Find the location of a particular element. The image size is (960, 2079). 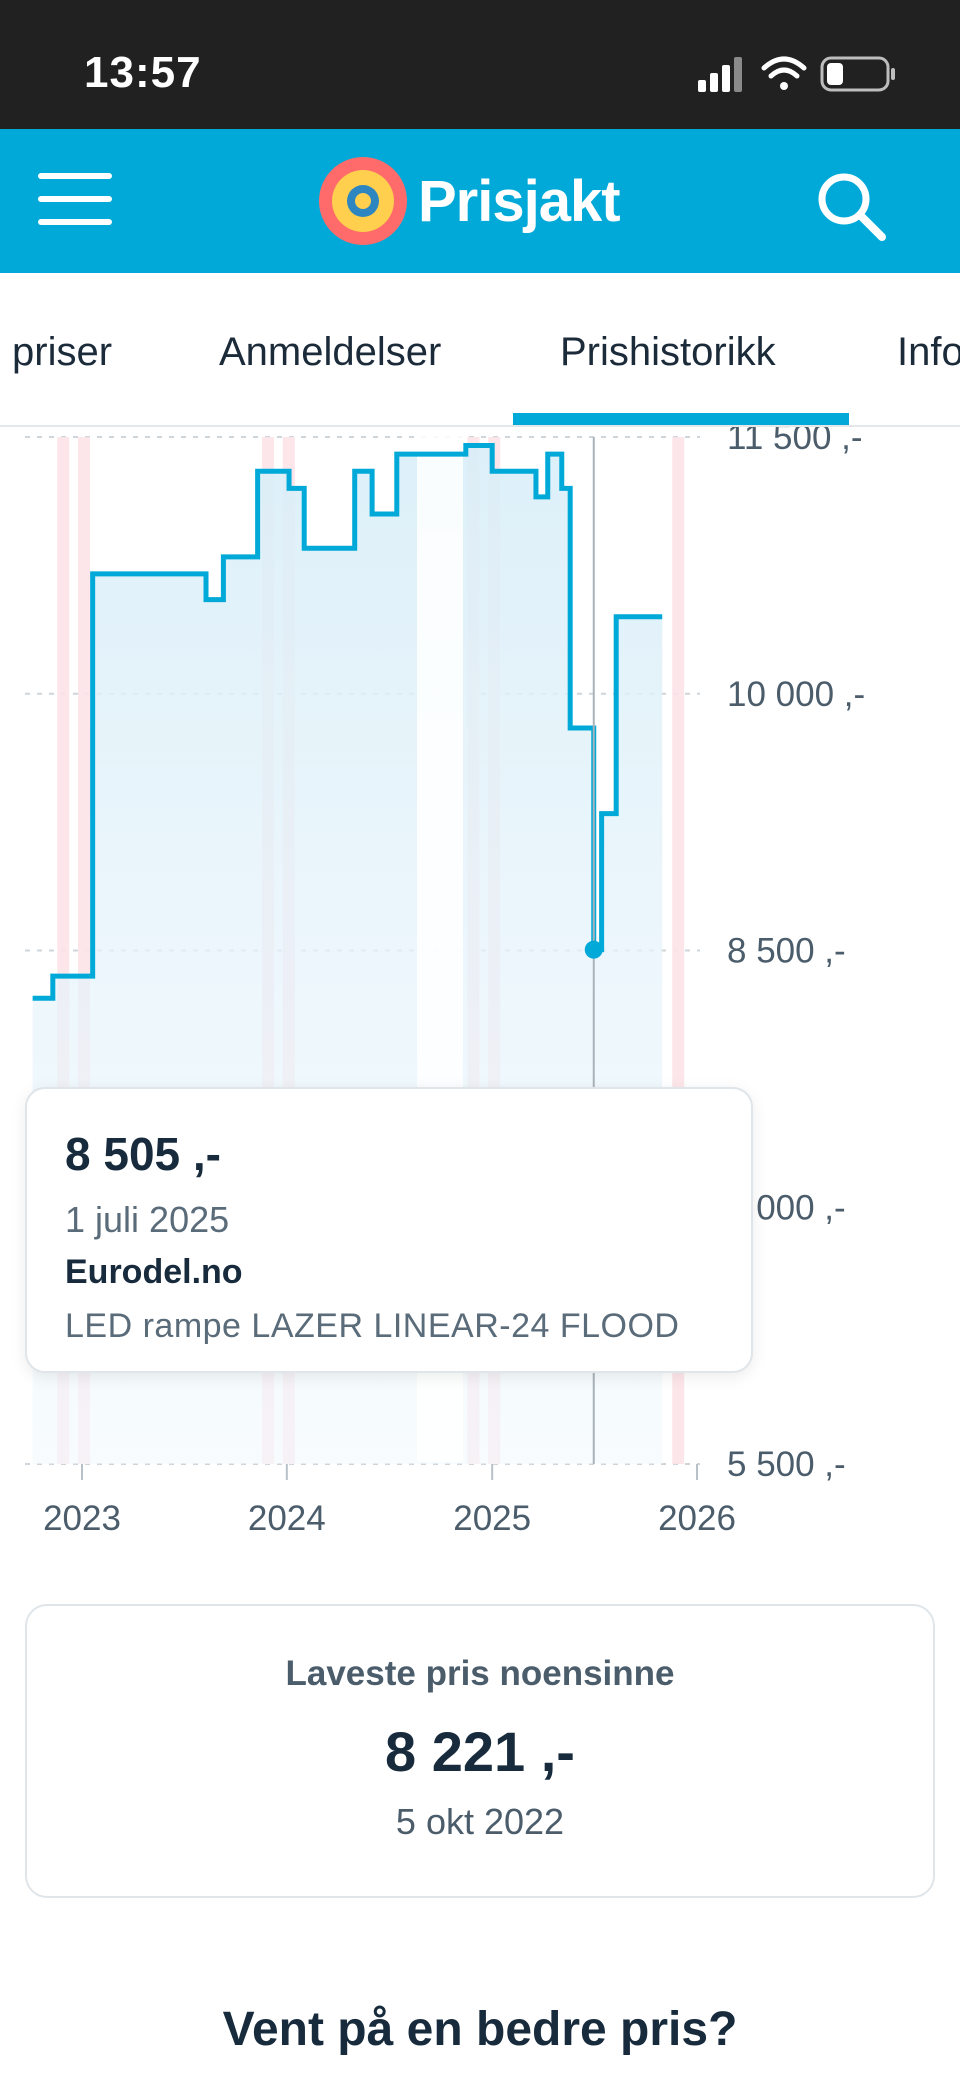

tab-prishistorikk: Prishistorikk is located at coordinates (668, 352).